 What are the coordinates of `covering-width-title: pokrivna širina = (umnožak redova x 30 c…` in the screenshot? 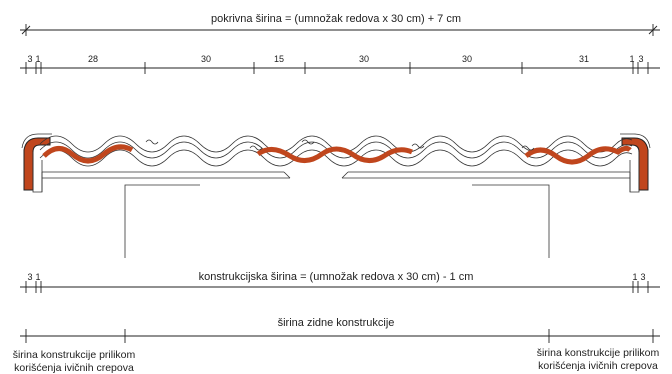 It's located at (336, 19).